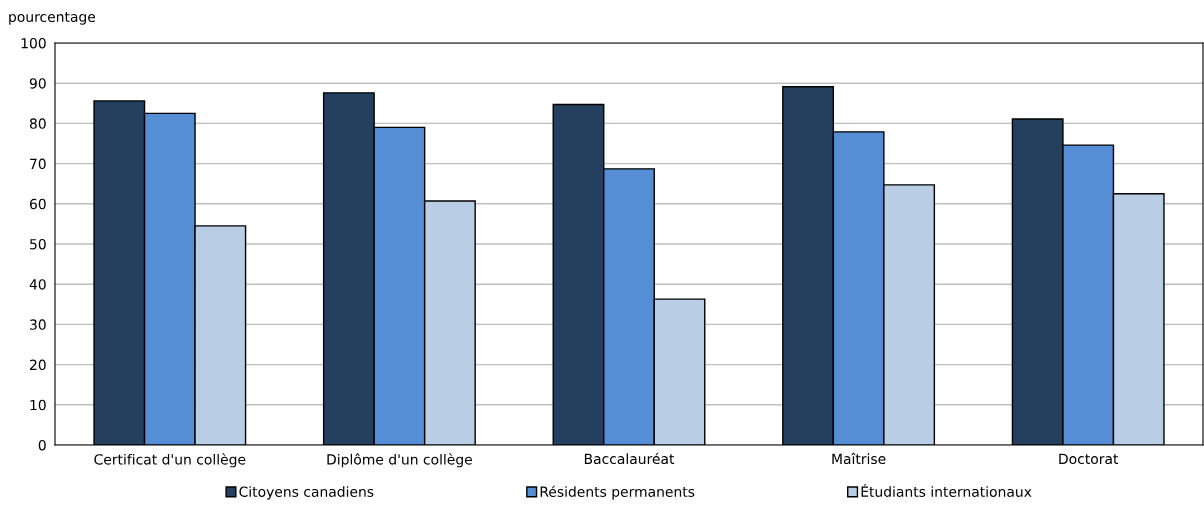  What do you see at coordinates (38, 365) in the screenshot?
I see `y-tick-label: 20` at bounding box center [38, 365].